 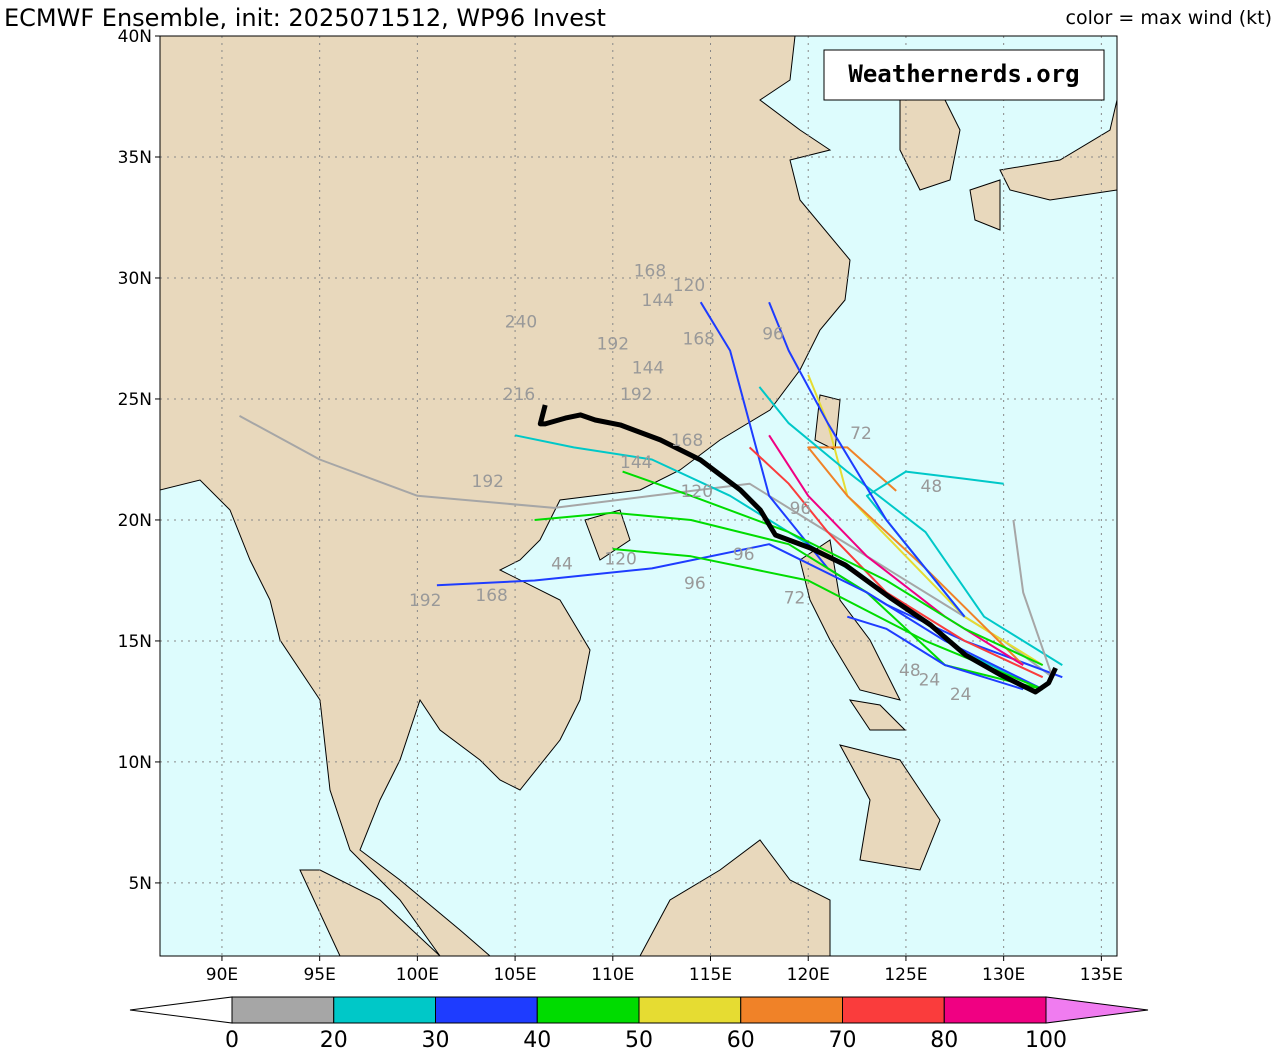 I want to click on y-tick-label: 30N, so click(x=135, y=279).